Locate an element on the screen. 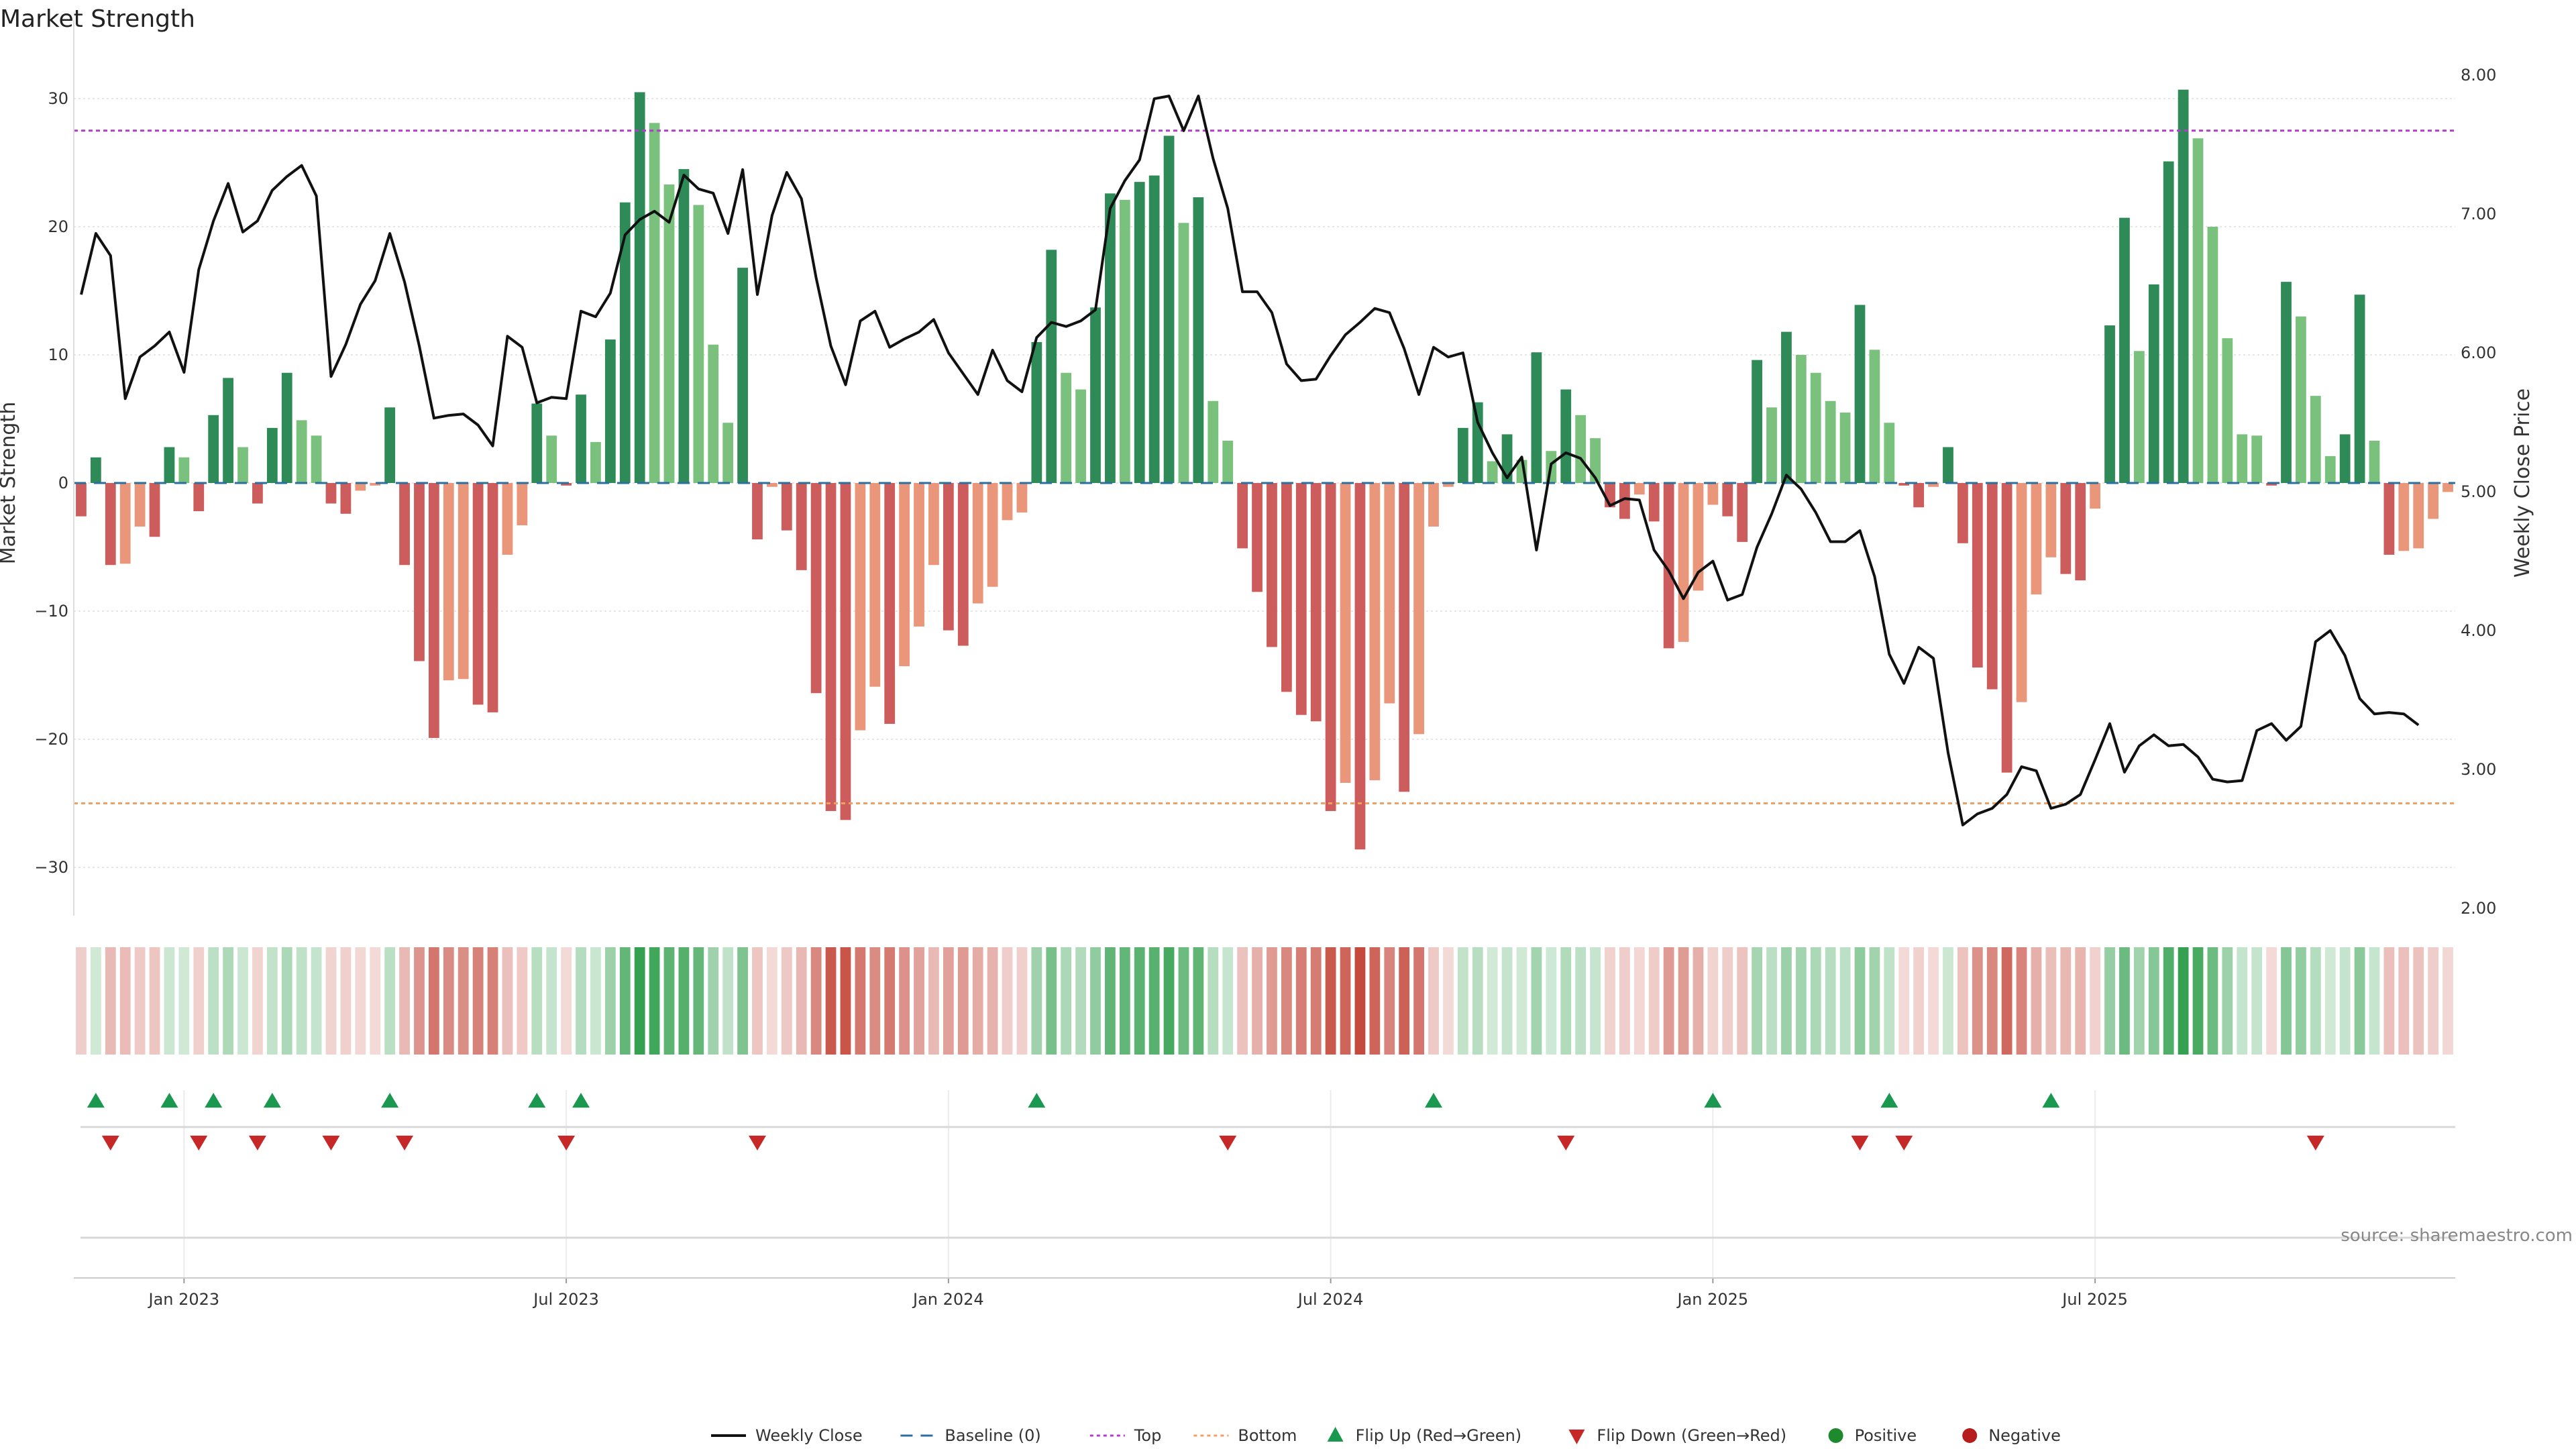 This screenshot has width=2576, height=1449. x-tick-label: Jul 2025 is located at coordinates (2094, 1299).